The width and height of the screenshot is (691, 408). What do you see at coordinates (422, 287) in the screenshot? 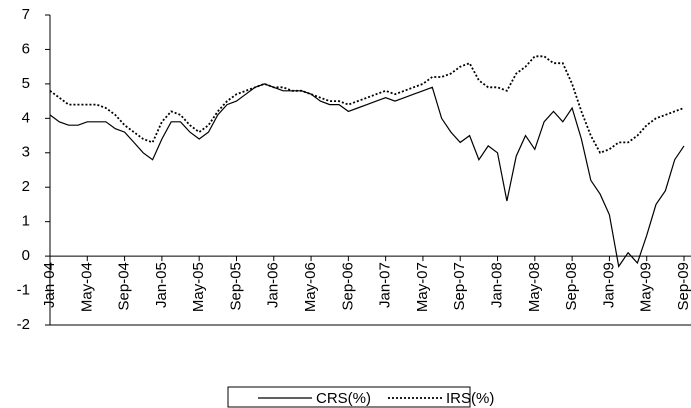
I see `x-tick-label: May-07` at bounding box center [422, 287].